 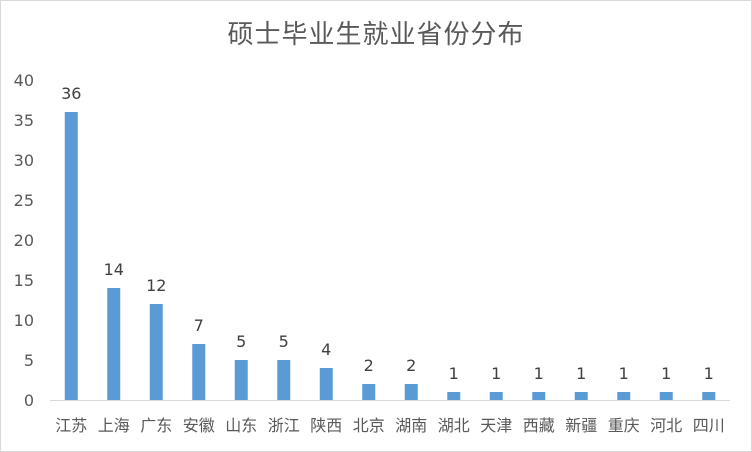 I want to click on category-label-湖南: 湖南, so click(x=411, y=425).